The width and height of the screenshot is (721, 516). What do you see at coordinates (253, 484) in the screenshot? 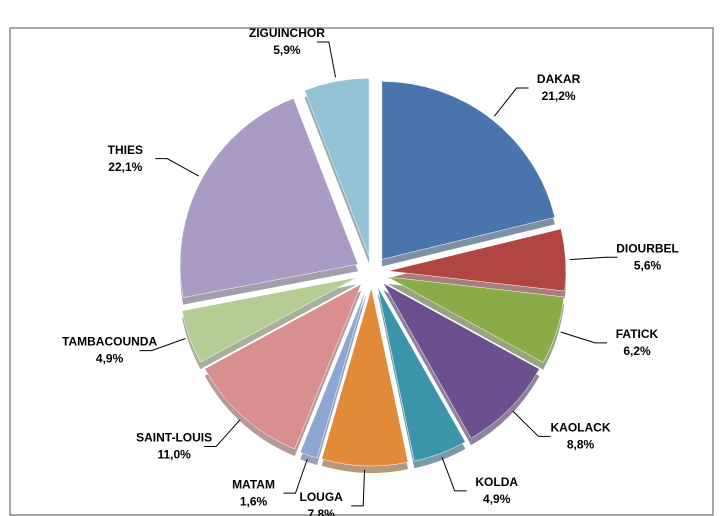
I see `slice-label: MATAM` at bounding box center [253, 484].